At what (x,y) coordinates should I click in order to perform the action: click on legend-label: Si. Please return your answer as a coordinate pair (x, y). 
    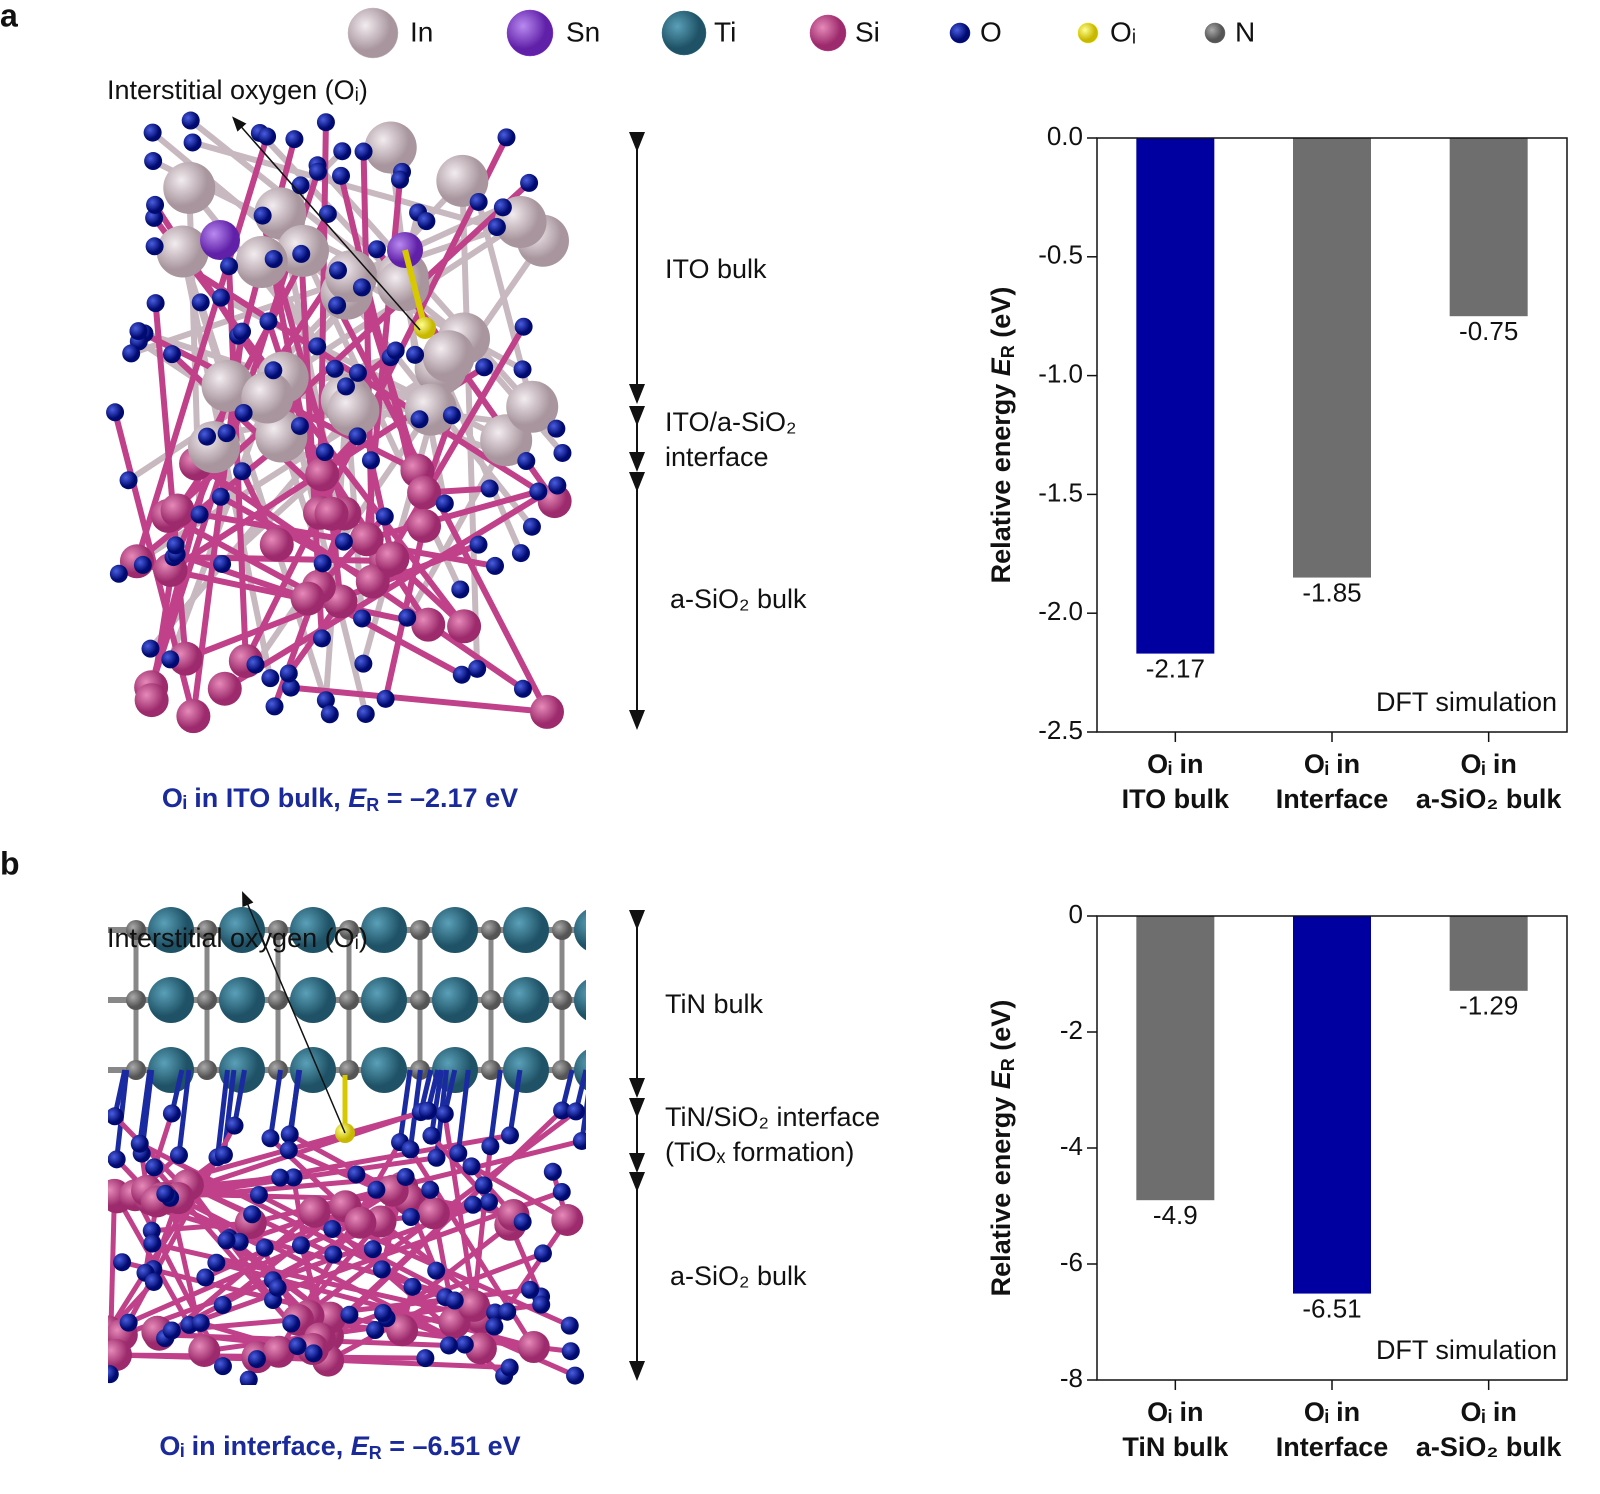
    Looking at the image, I should click on (867, 31).